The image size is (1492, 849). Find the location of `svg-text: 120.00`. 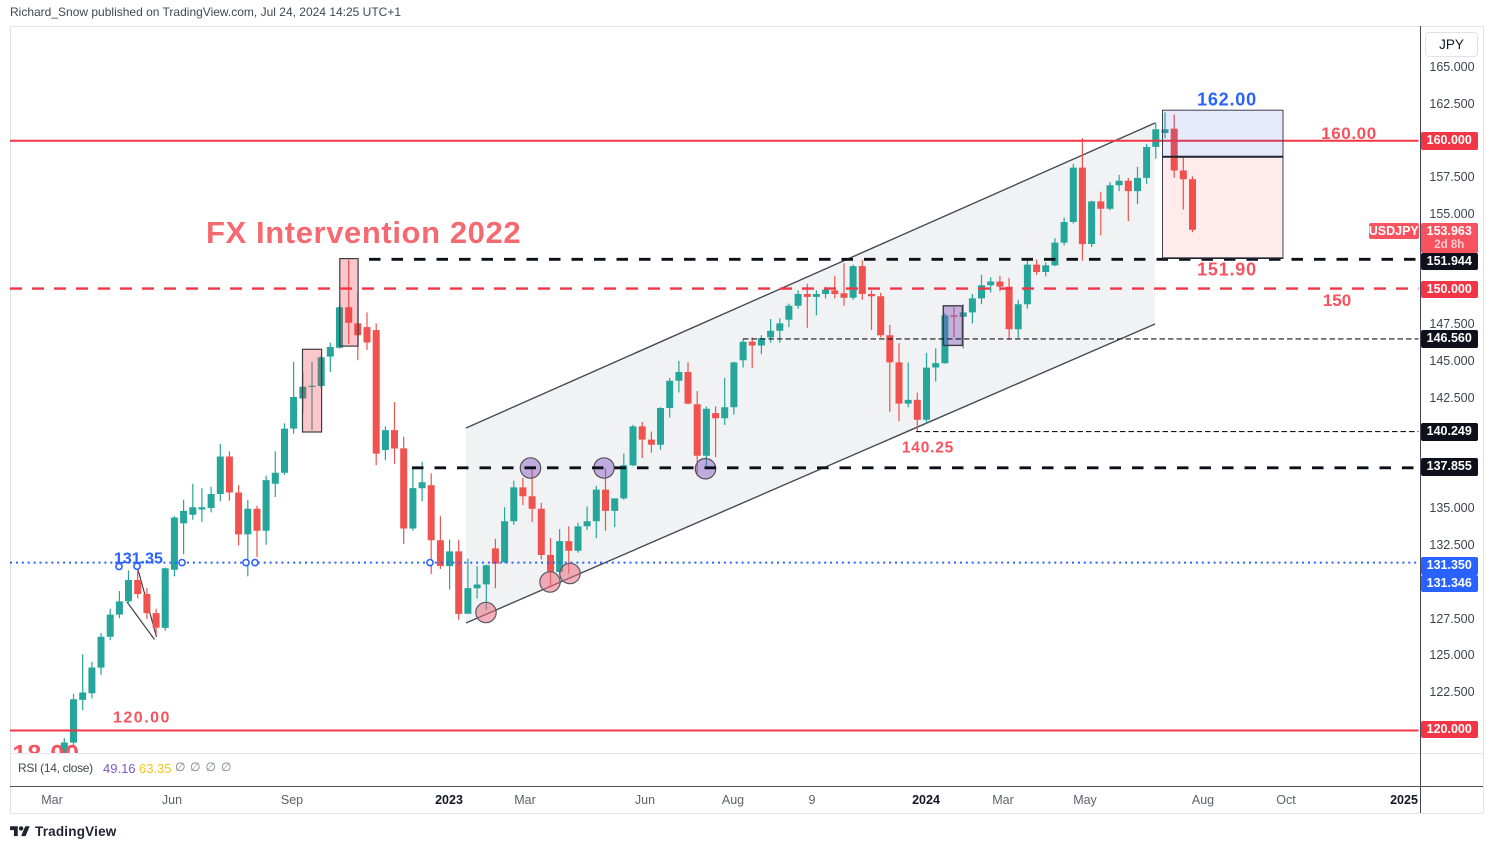

svg-text: 120.00 is located at coordinates (142, 718).